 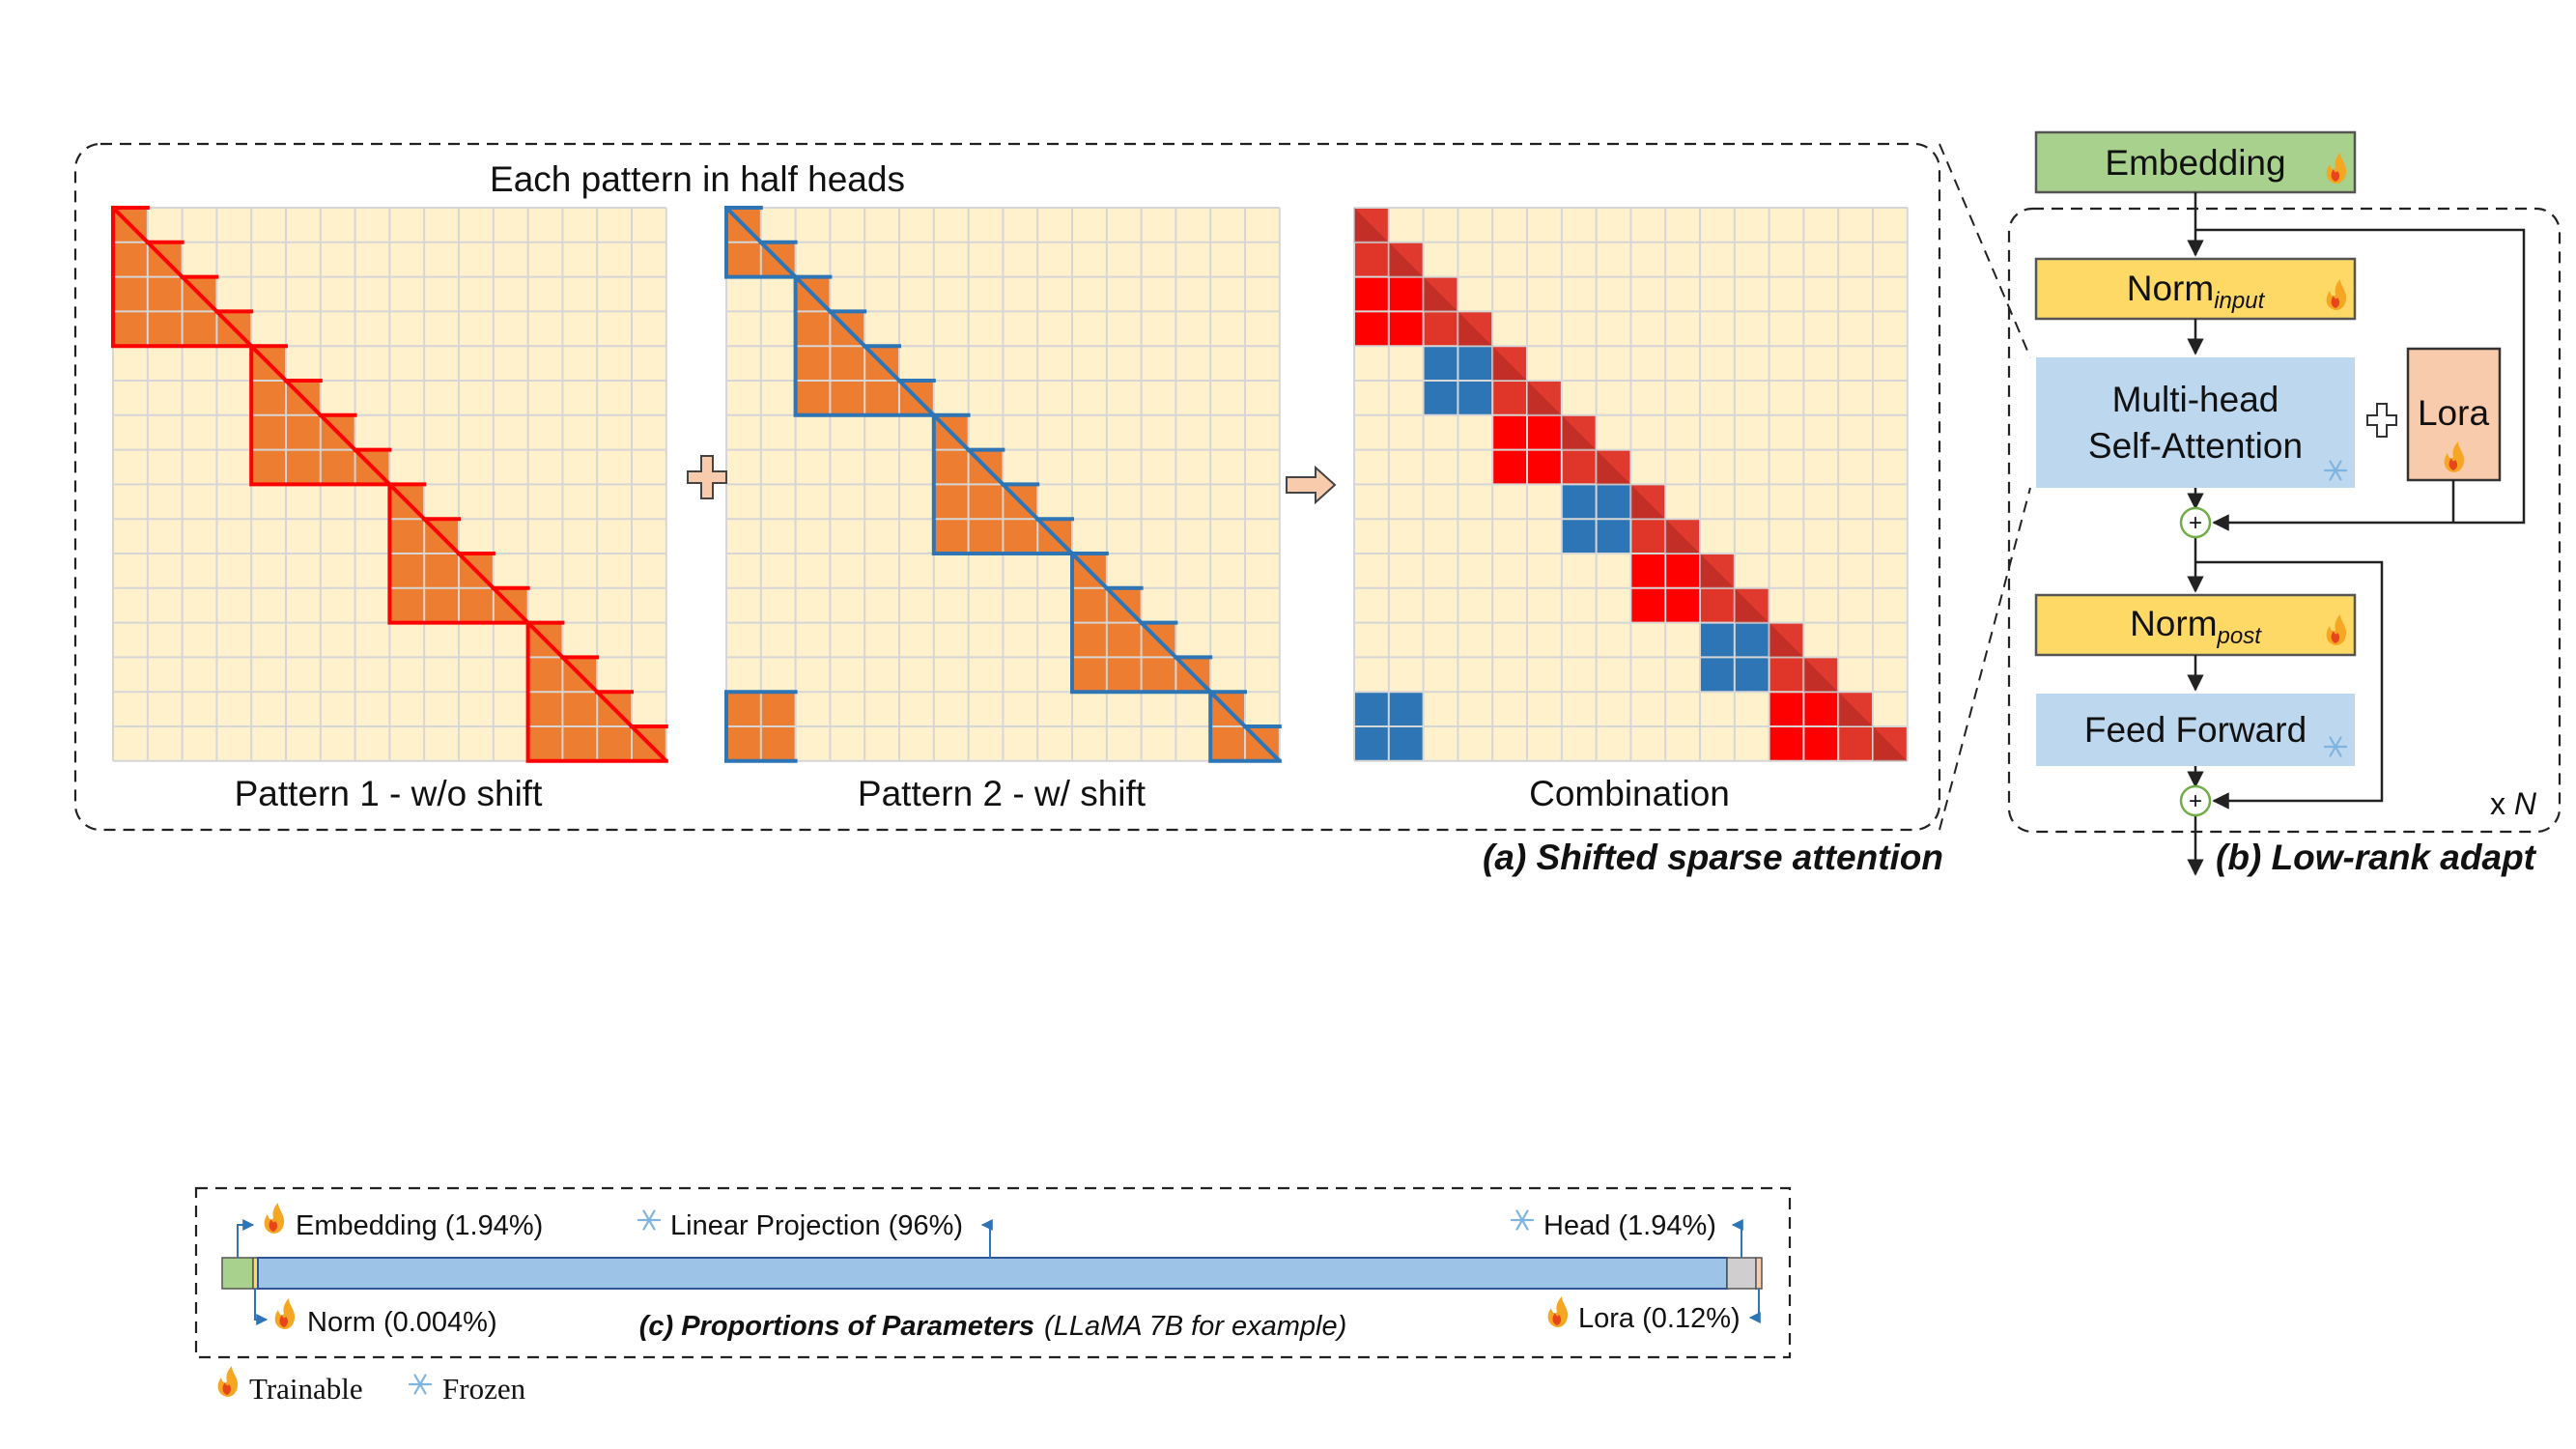 I want to click on lora-plus-icon, so click(x=2381, y=420).